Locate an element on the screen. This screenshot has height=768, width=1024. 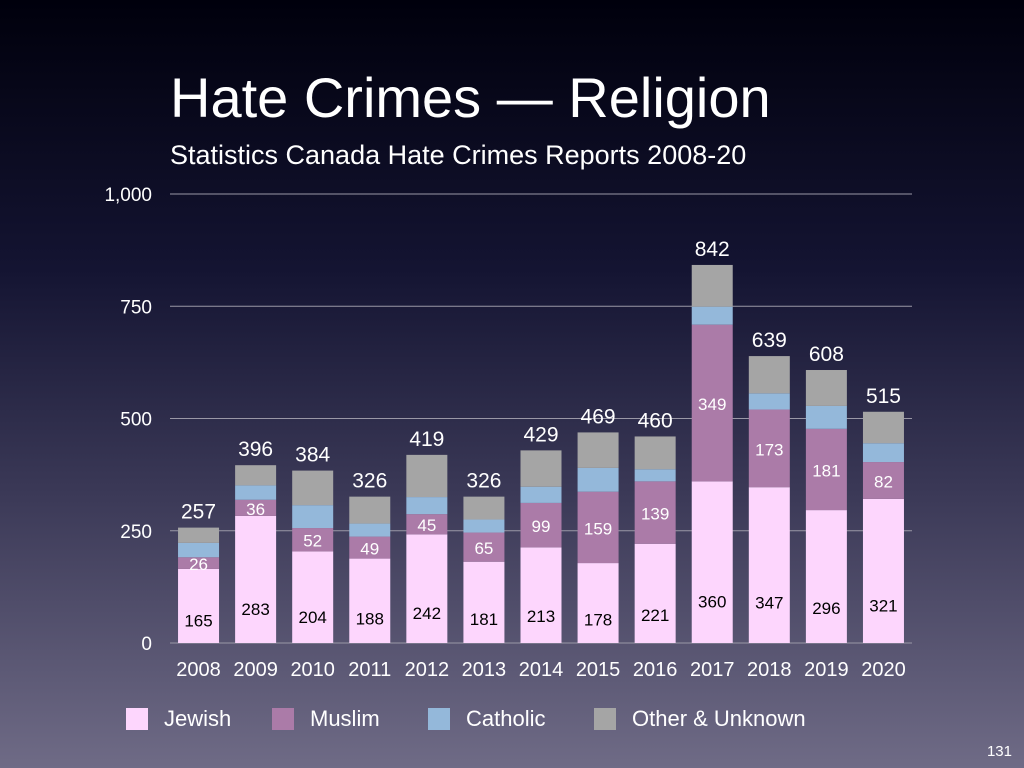
data-label: 347 is located at coordinates (769, 603).